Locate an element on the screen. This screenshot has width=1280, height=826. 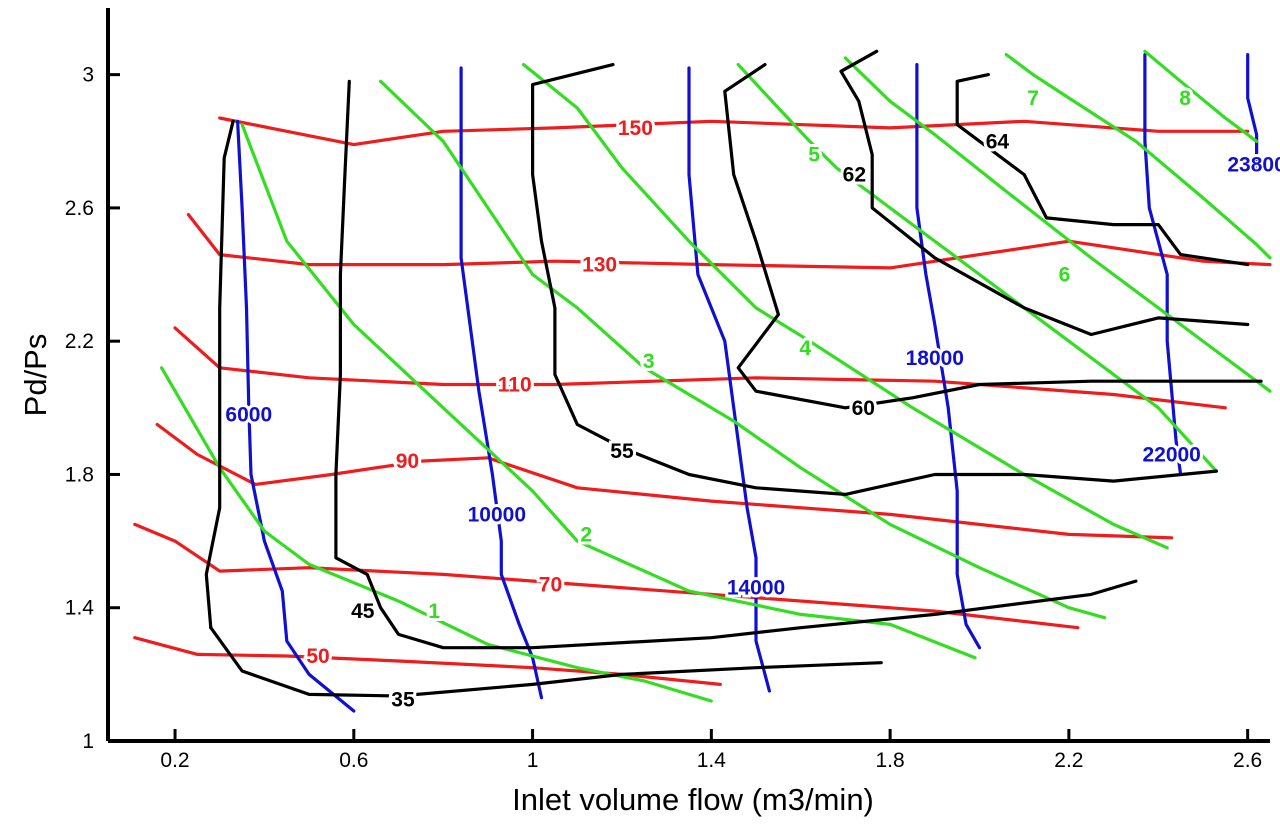
contour-black-62-line is located at coordinates (1044, 193).